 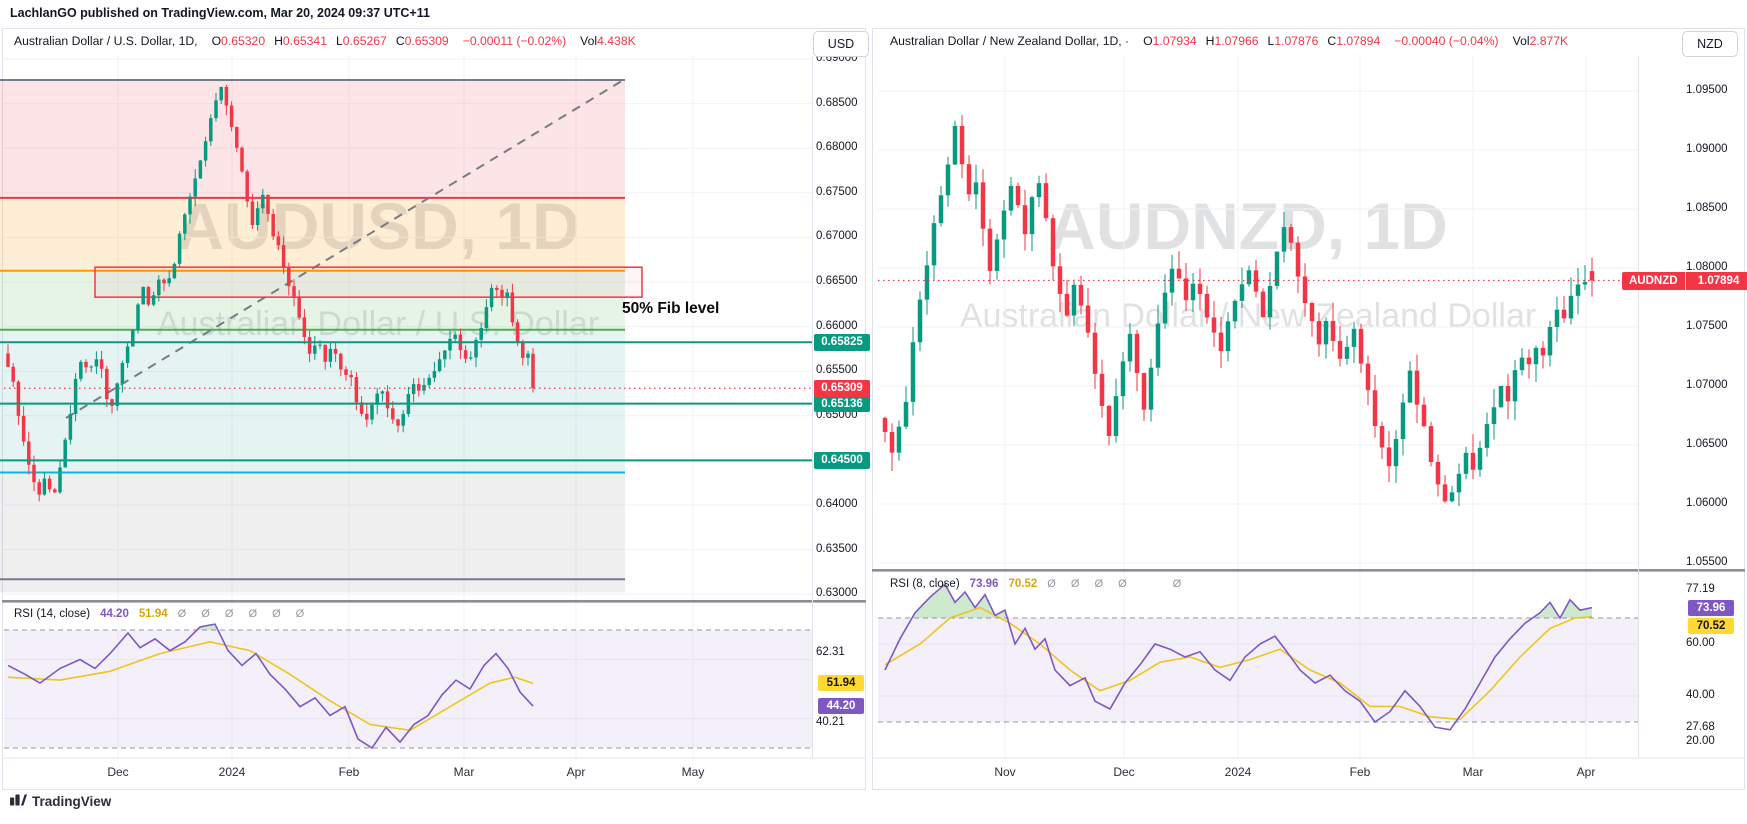 I want to click on rsi-scale-27.68: 27.68, so click(x=1700, y=727).